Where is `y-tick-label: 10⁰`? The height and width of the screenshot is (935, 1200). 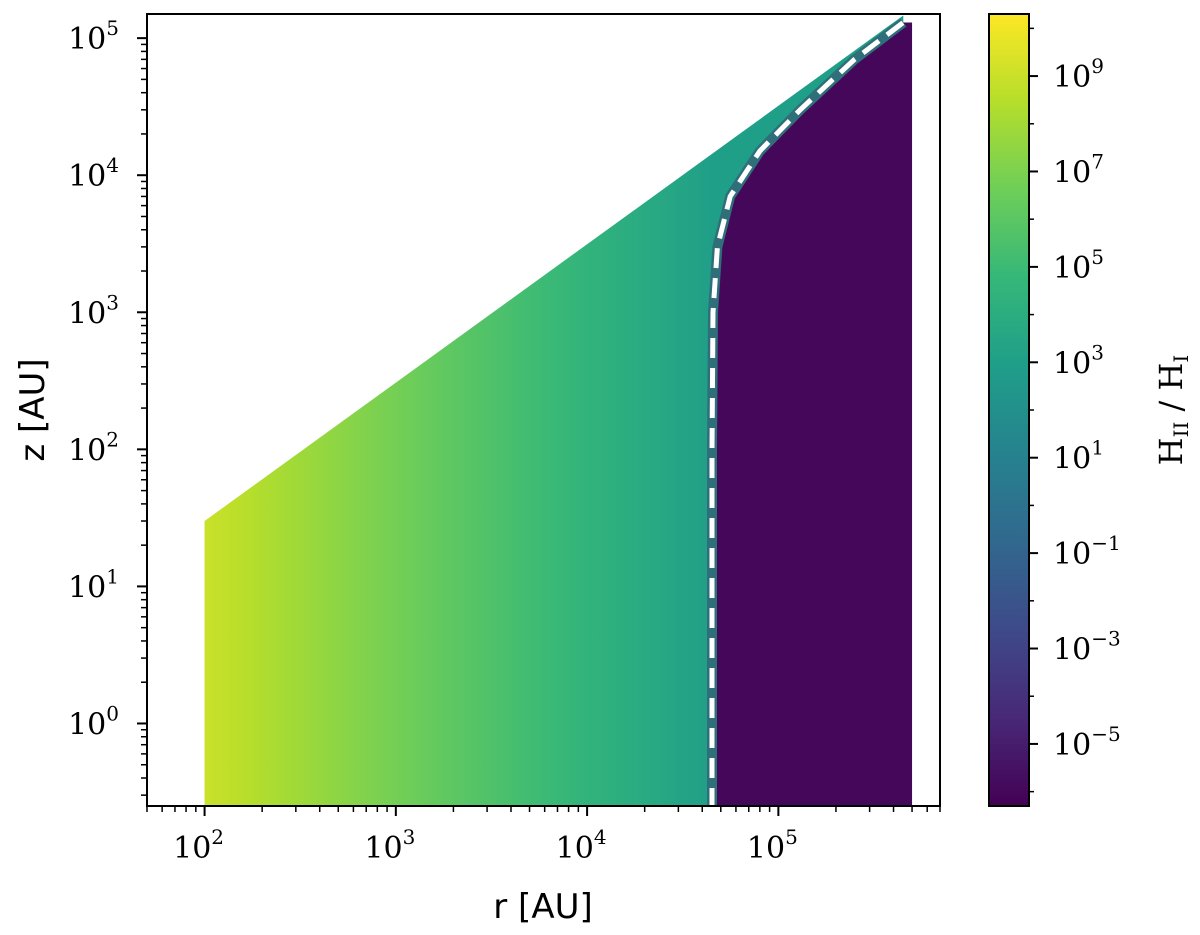 y-tick-label: 10⁰ is located at coordinates (93, 721).